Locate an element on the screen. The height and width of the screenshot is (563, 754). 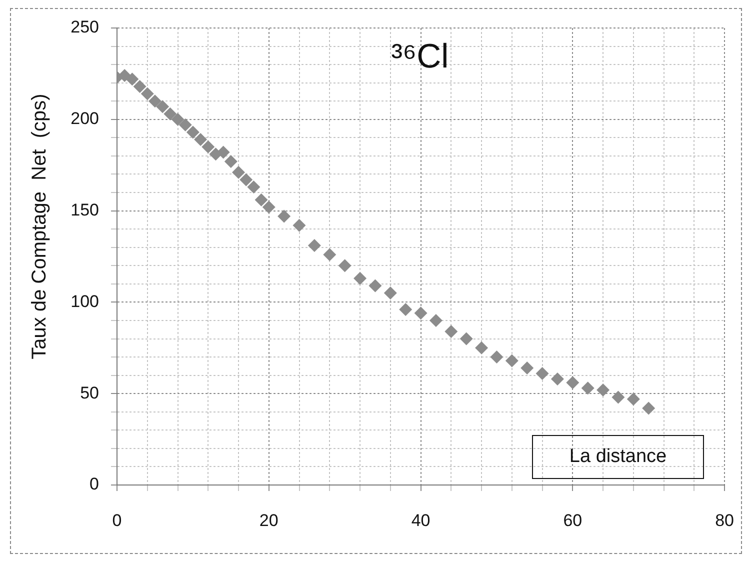
x-tick-label: 20 is located at coordinates (268, 520).